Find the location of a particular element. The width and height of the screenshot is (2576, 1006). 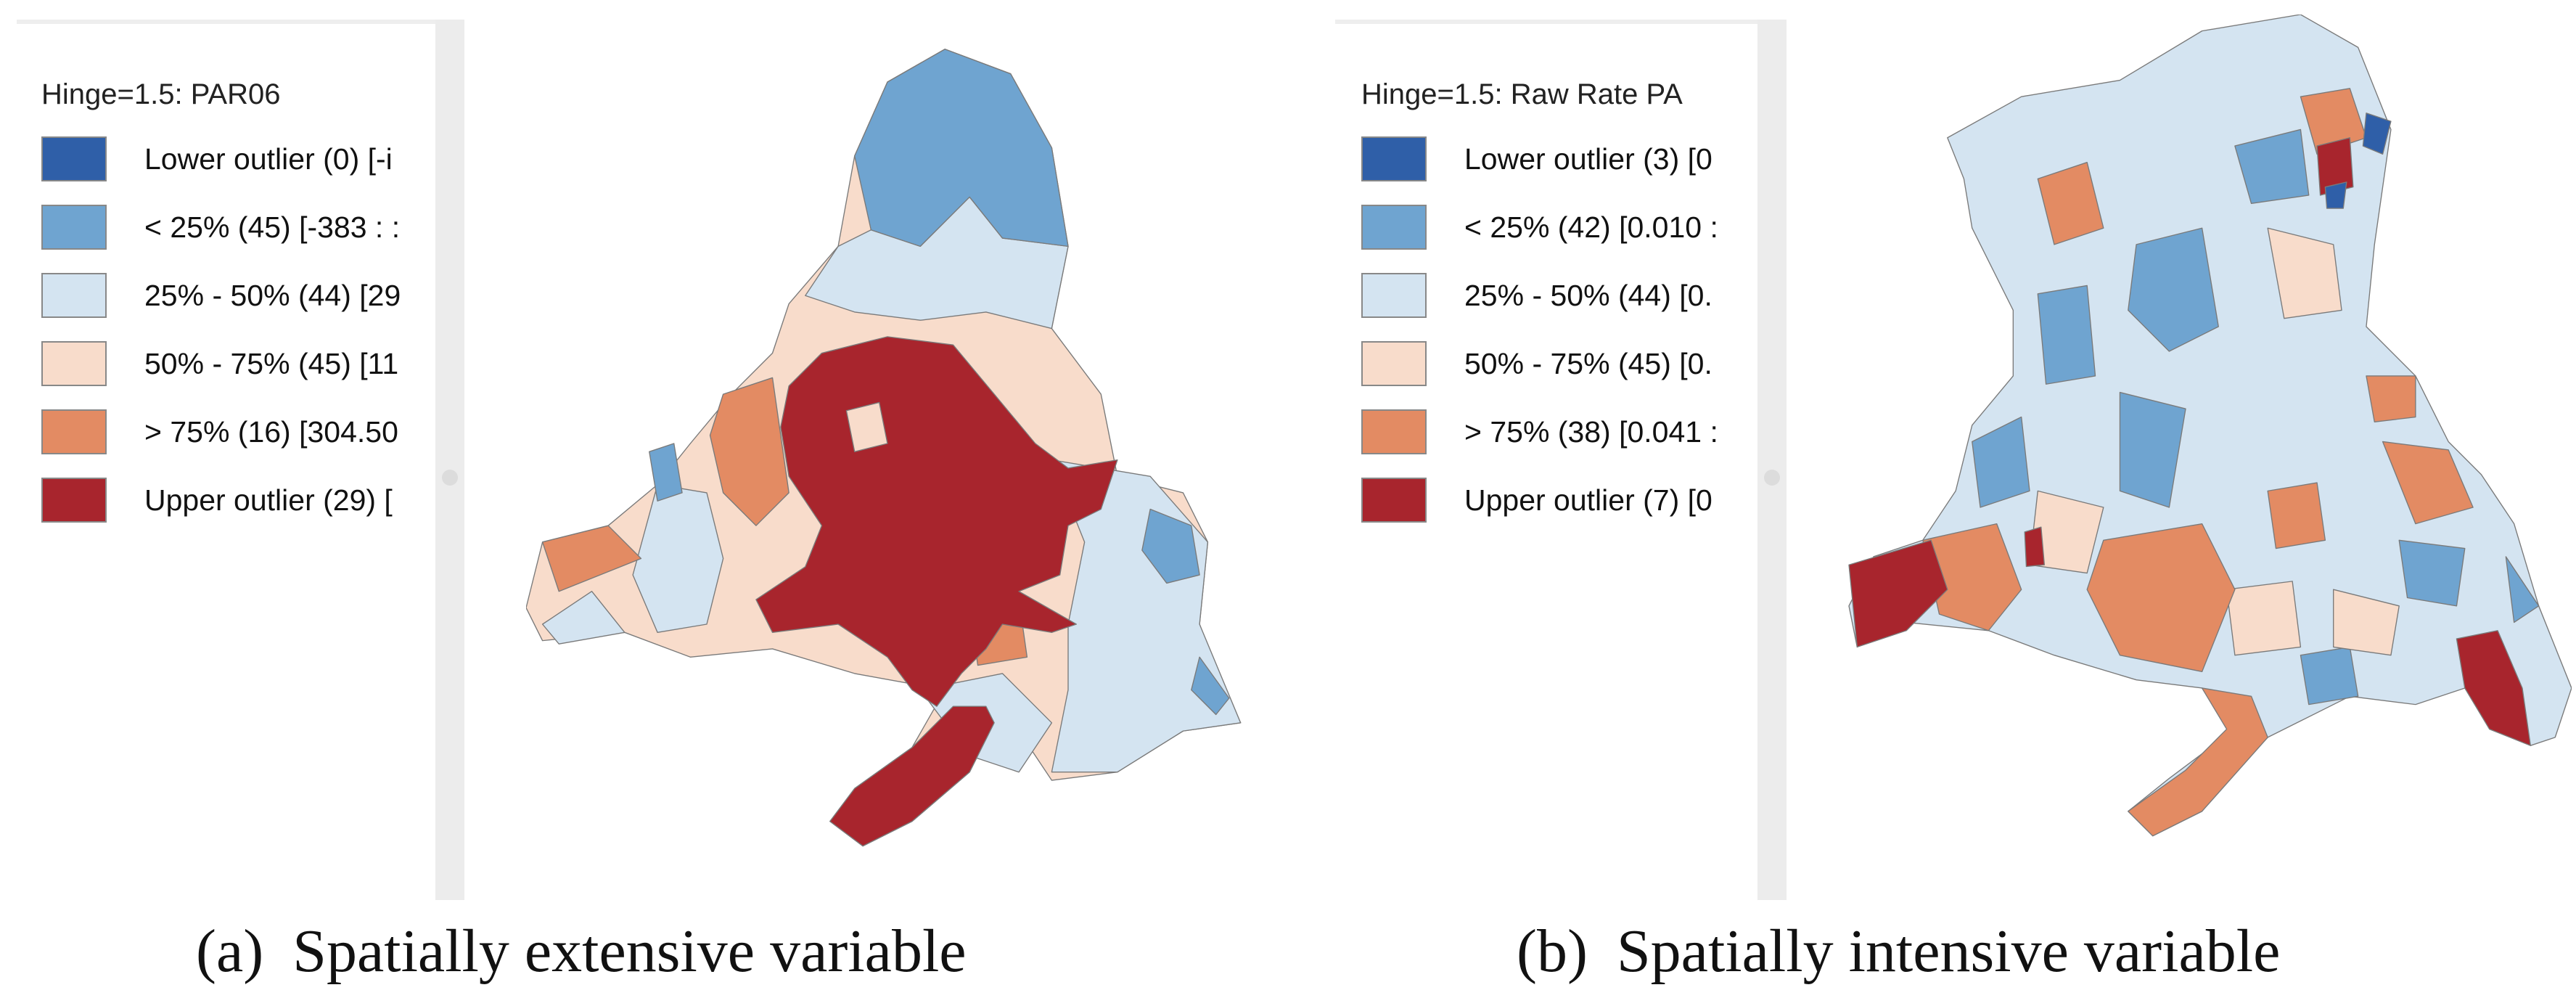

region-blue-west is located at coordinates (666, 472).